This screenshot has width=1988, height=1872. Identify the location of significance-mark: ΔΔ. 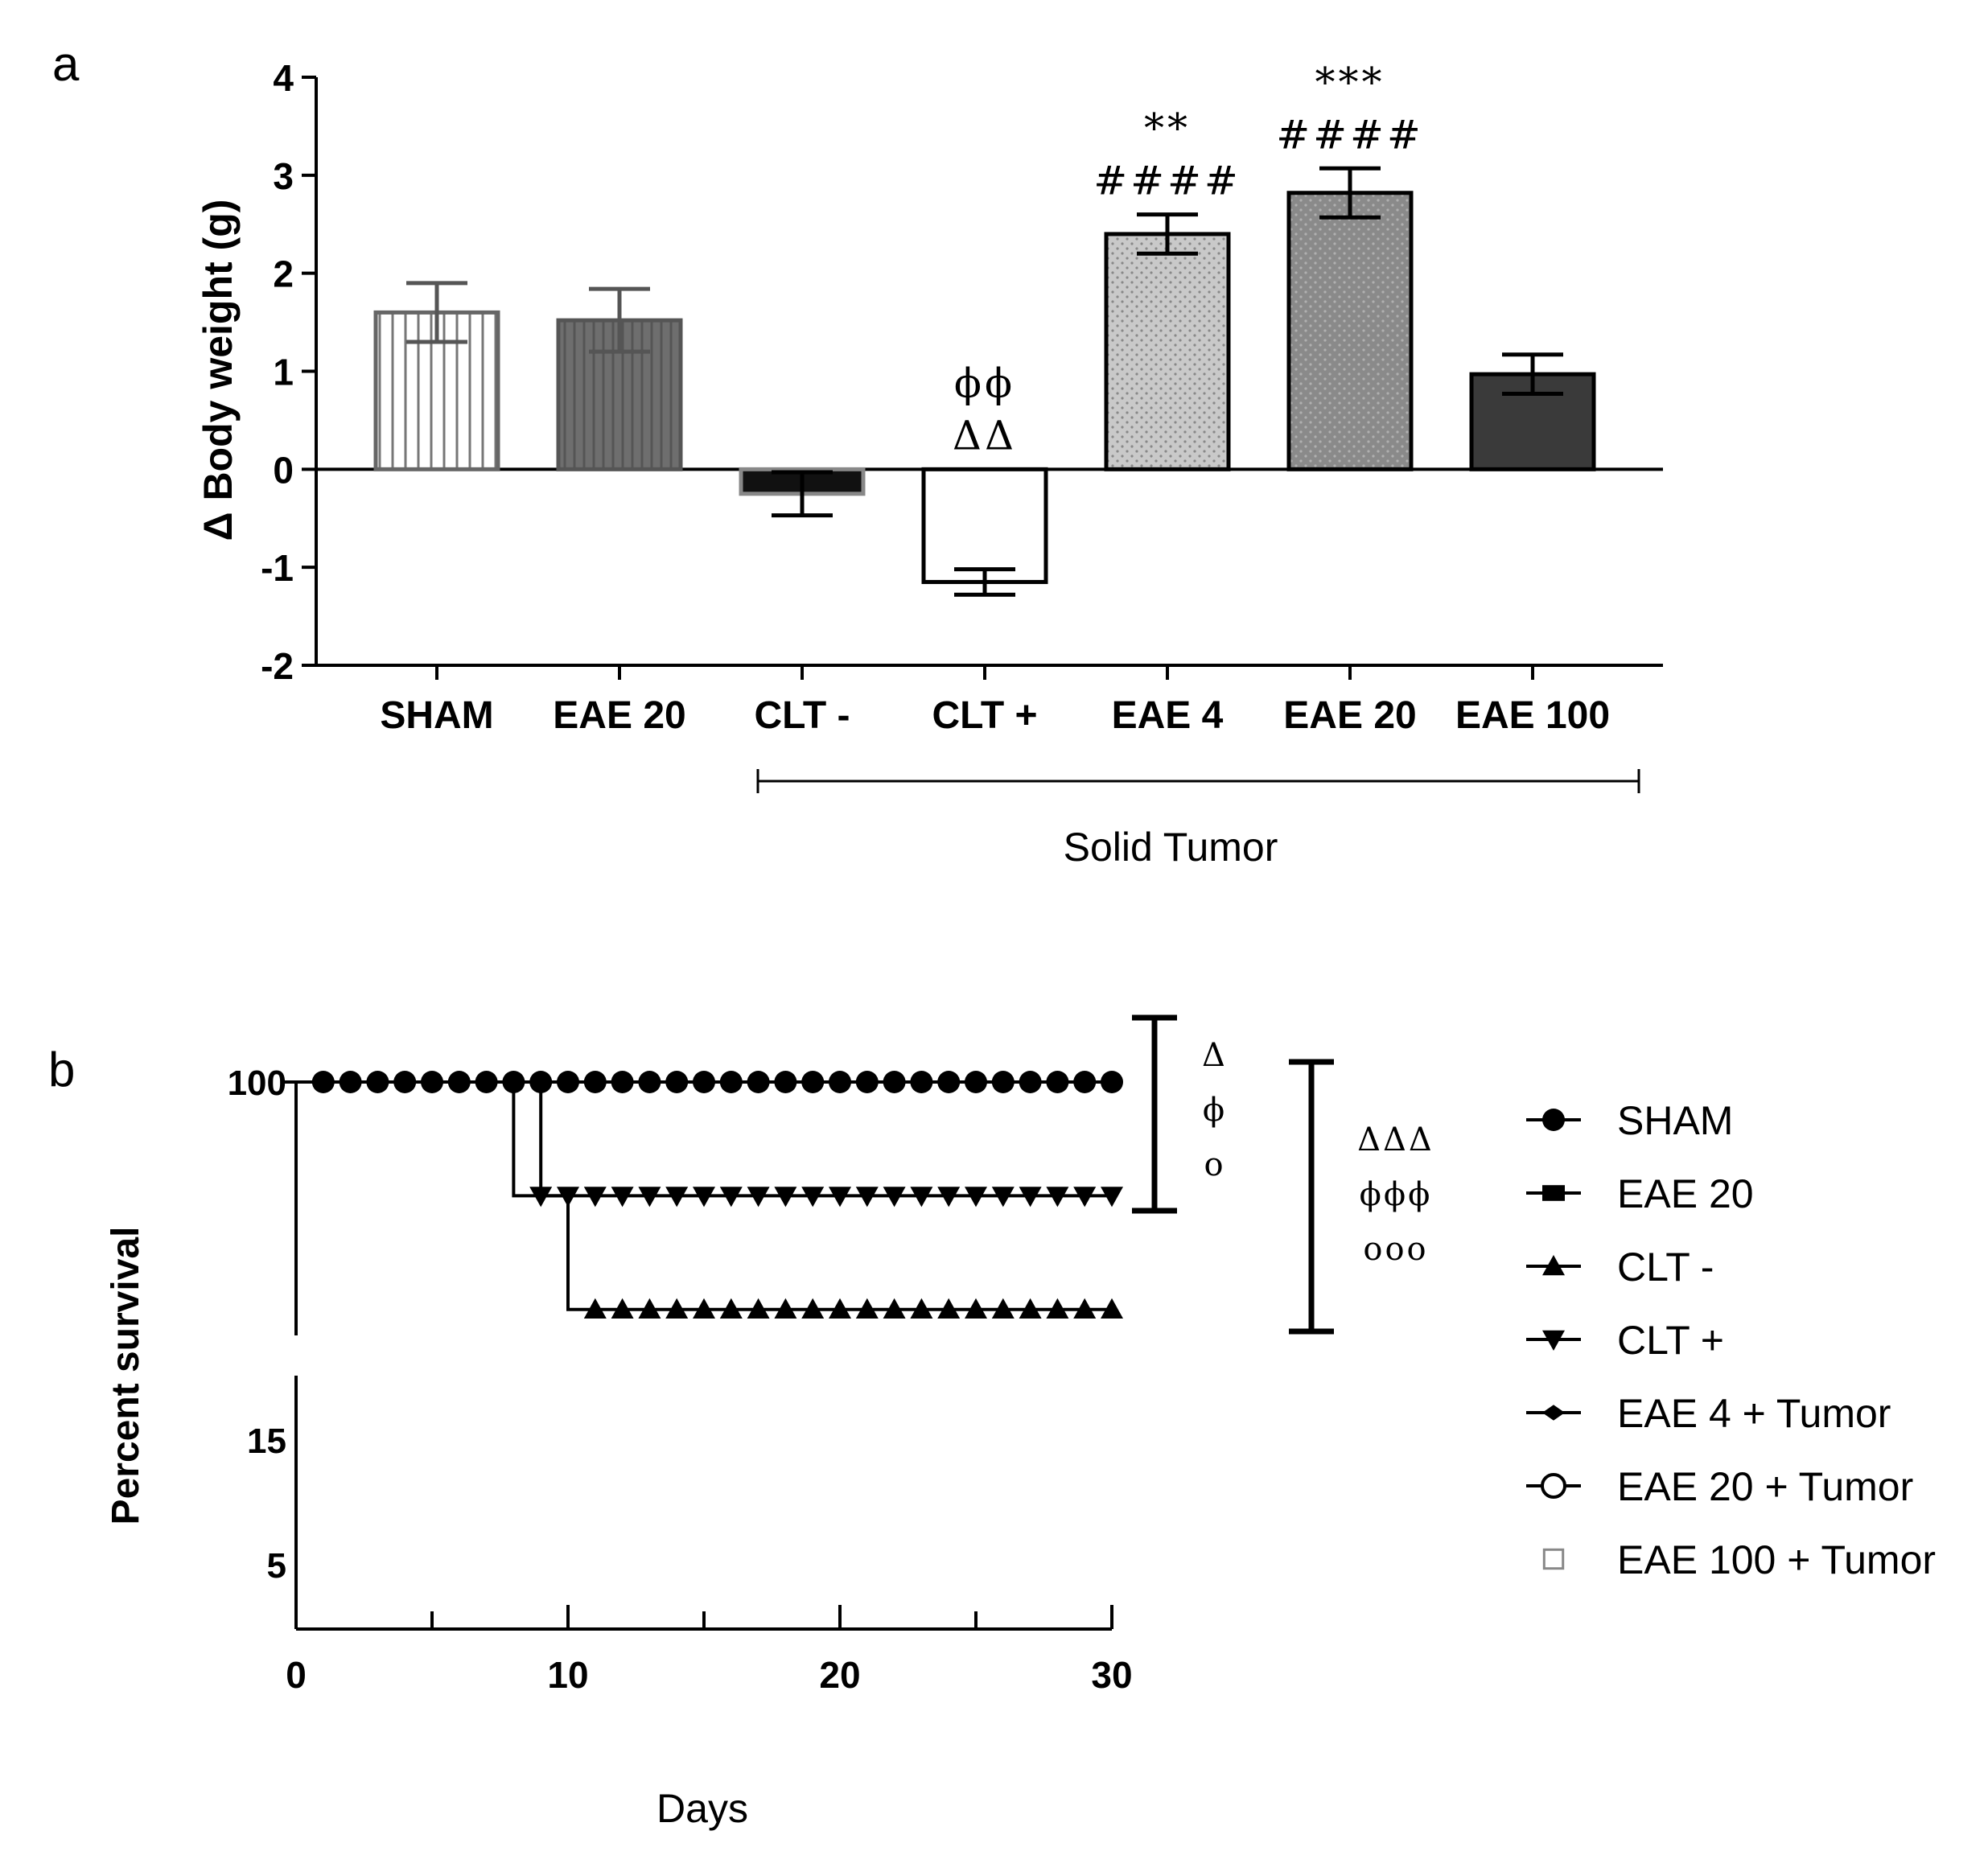
(985, 436).